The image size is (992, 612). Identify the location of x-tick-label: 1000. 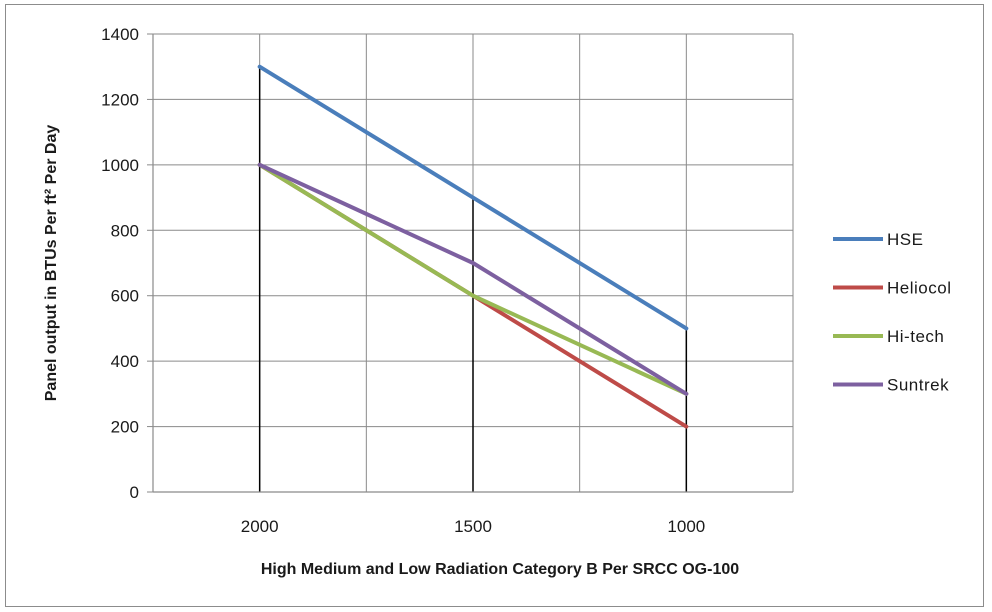
(686, 526).